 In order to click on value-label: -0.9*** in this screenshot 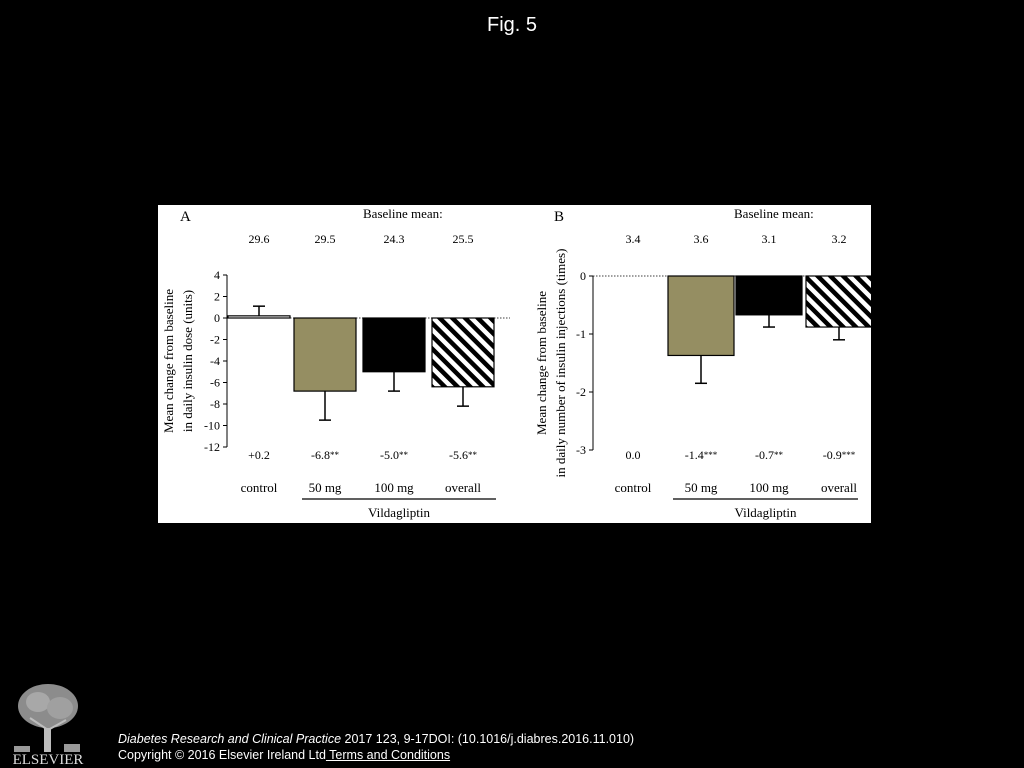, I will do `click(839, 455)`.